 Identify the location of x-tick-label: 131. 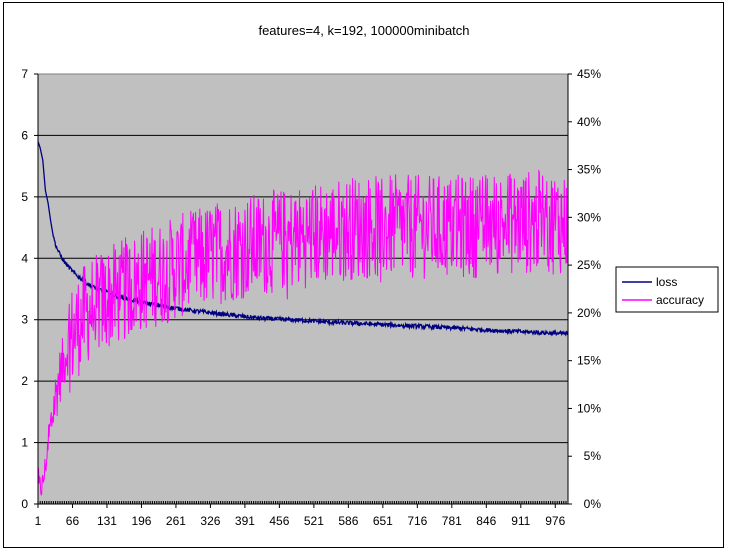
(107, 521).